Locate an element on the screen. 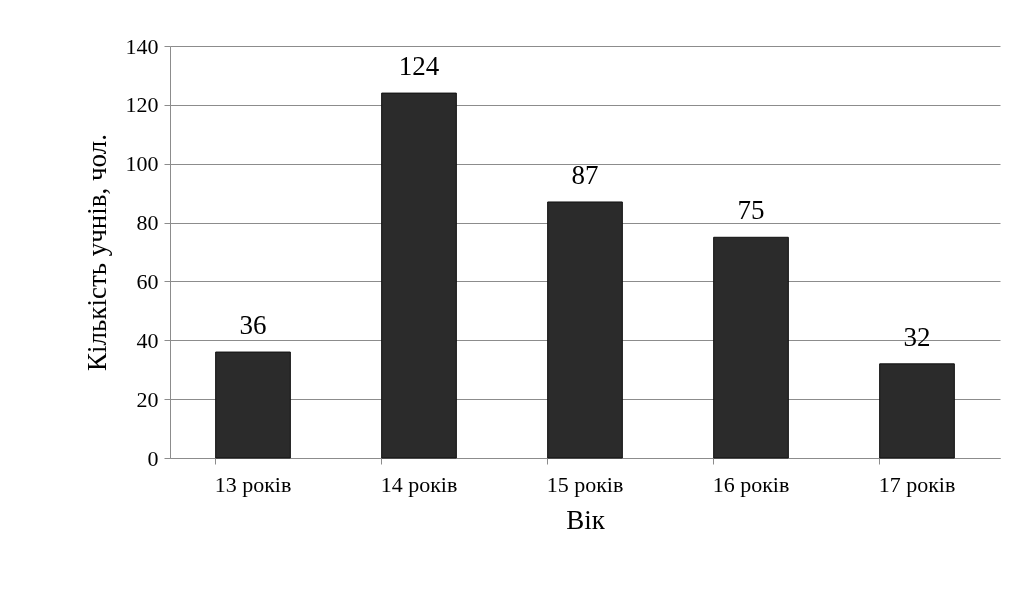  data-label: 32 is located at coordinates (917, 336).